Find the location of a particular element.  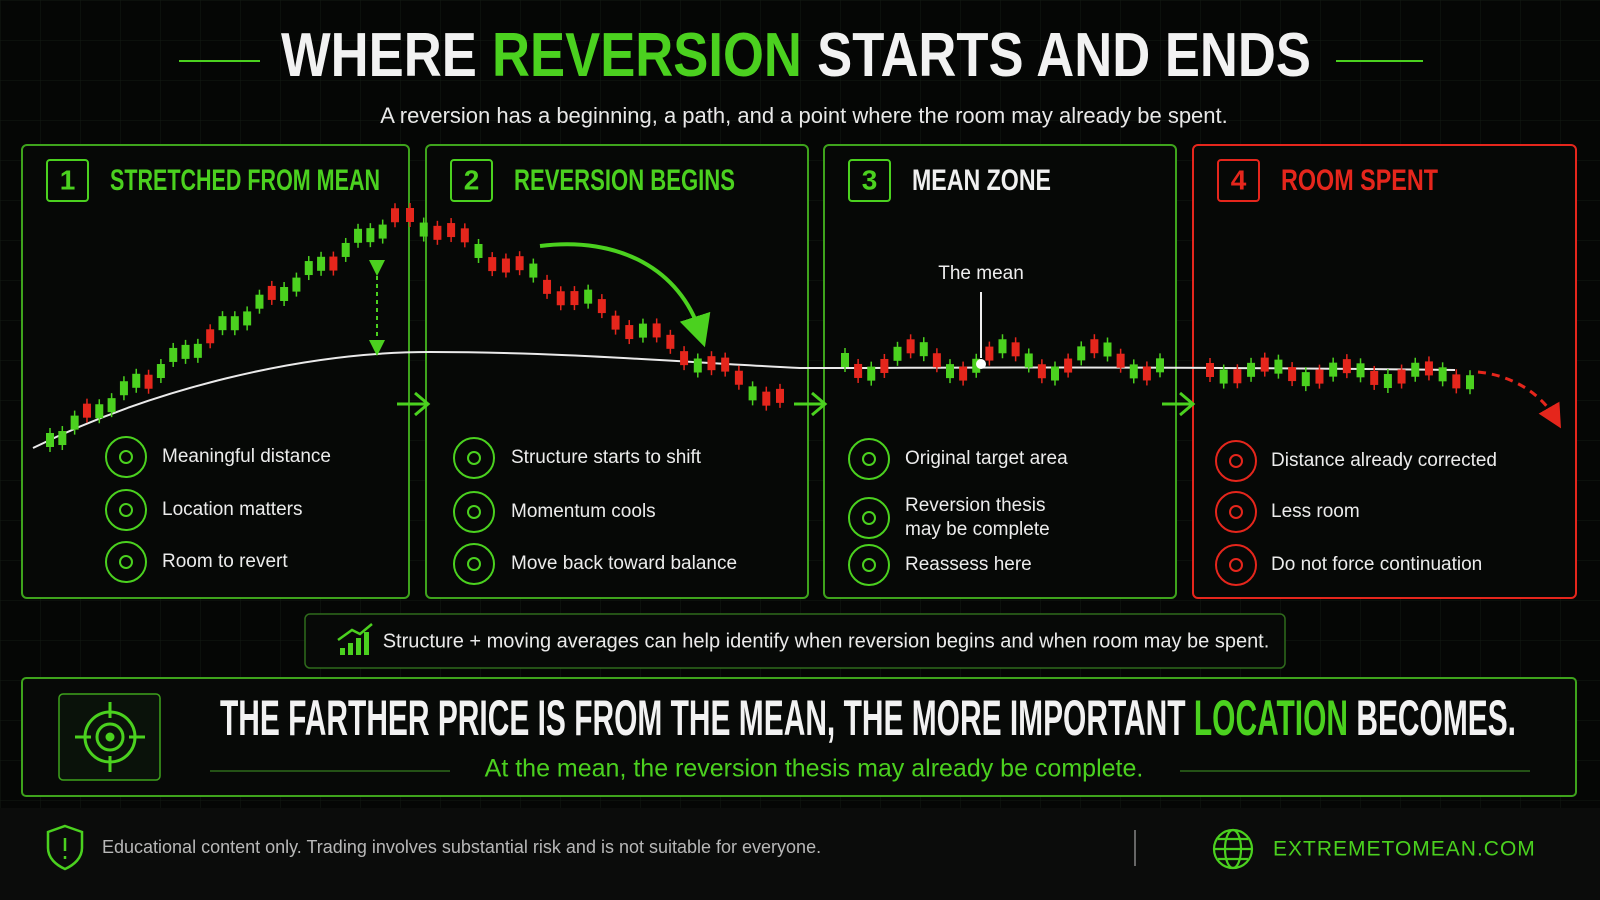

site: EXTREMETOMEAN.COM is located at coordinates (1404, 849).